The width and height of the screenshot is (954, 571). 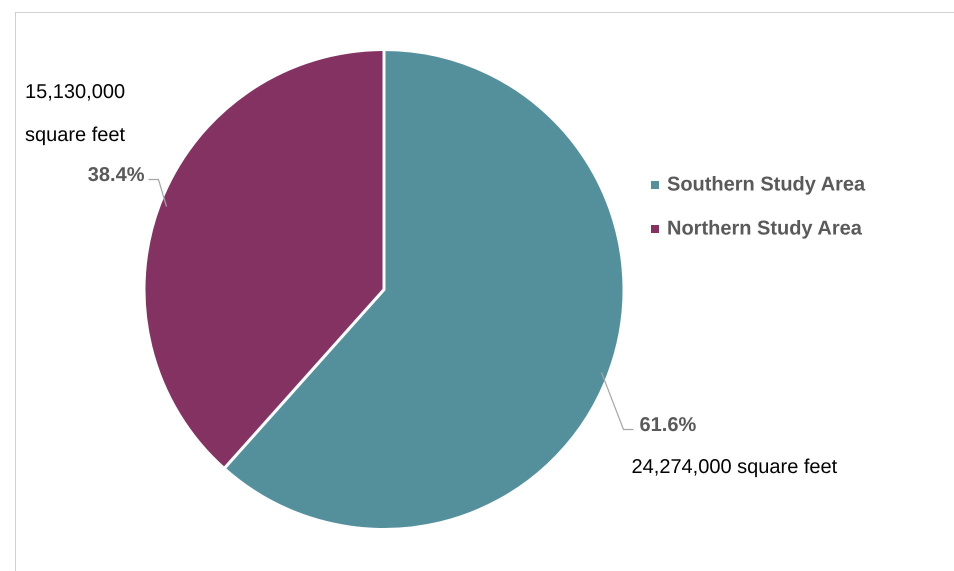 What do you see at coordinates (766, 185) in the screenshot?
I see `legend-label: Southern Study Area` at bounding box center [766, 185].